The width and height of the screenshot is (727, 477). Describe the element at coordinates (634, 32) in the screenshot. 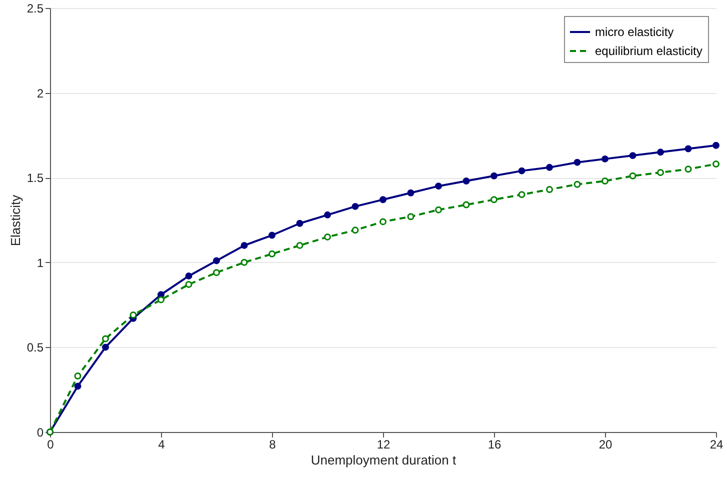

I see `legend-label: micro elasticity` at that location.